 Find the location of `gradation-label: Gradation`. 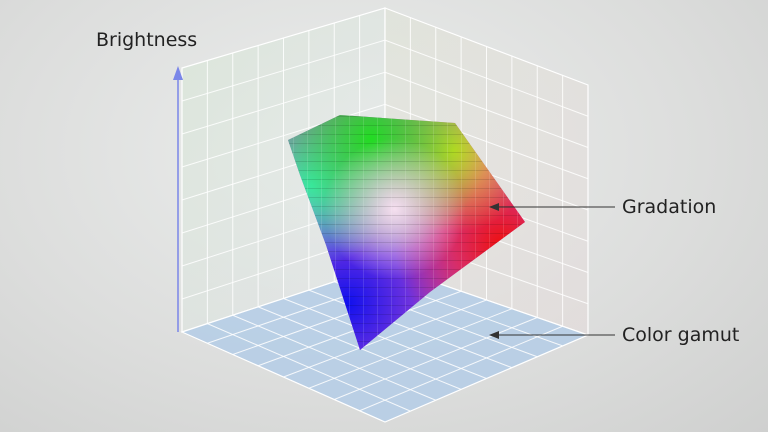

gradation-label: Gradation is located at coordinates (669, 207).